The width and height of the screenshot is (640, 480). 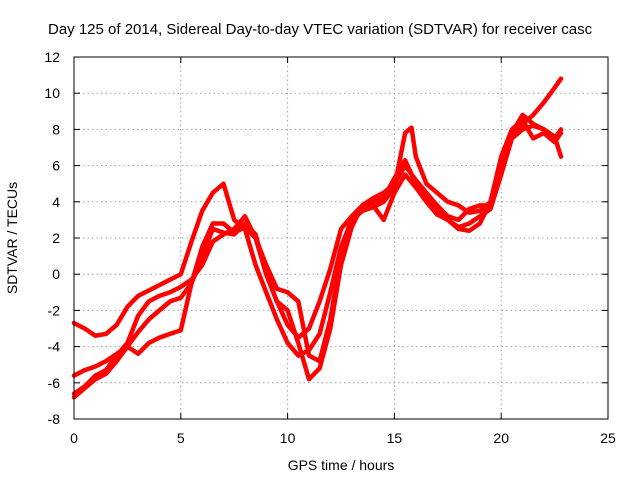 What do you see at coordinates (54, 310) in the screenshot?
I see `y-tick-label: -2` at bounding box center [54, 310].